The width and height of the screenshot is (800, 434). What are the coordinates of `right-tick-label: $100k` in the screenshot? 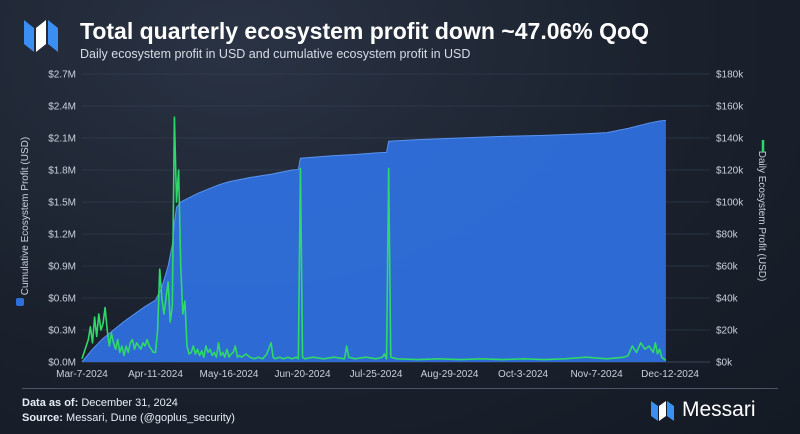 It's located at (730, 203).